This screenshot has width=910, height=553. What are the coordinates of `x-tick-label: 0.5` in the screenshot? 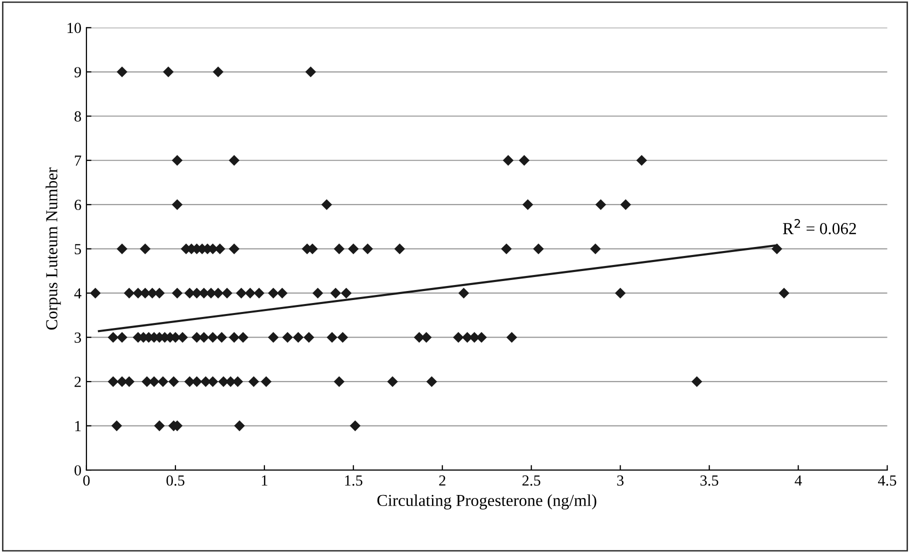 It's located at (175, 480).